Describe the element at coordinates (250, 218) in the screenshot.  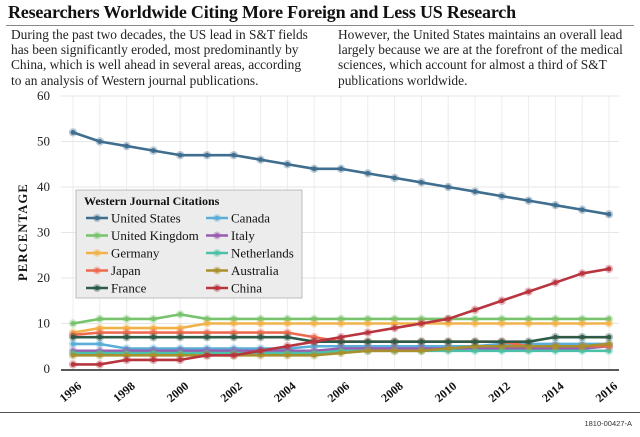
I see `legend-label: Canada` at that location.